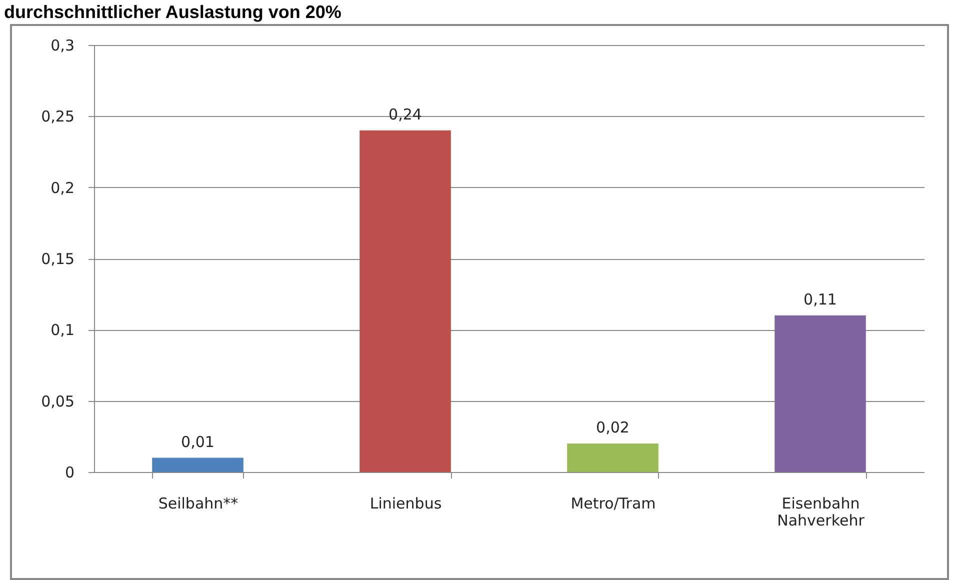 The image size is (957, 580). What do you see at coordinates (197, 441) in the screenshot?
I see `data-label: 0,01` at bounding box center [197, 441].